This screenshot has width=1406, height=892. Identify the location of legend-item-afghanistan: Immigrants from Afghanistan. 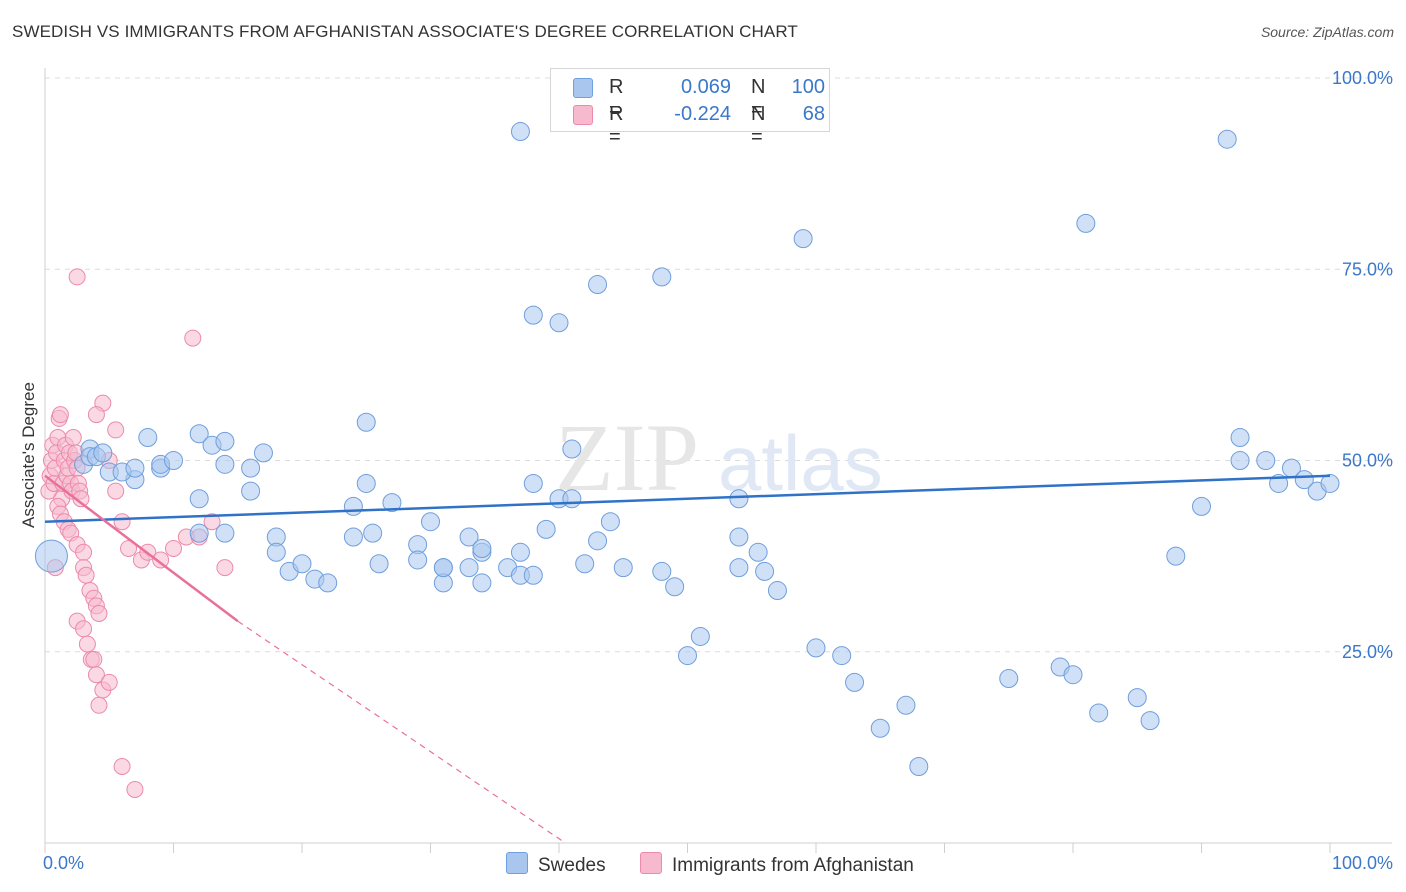
(777, 864).